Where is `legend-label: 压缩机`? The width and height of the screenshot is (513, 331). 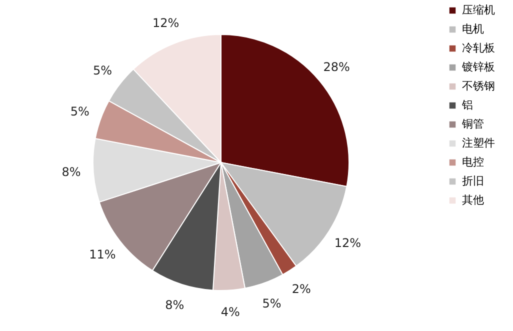 legend-label: 压缩机 is located at coordinates (478, 10).